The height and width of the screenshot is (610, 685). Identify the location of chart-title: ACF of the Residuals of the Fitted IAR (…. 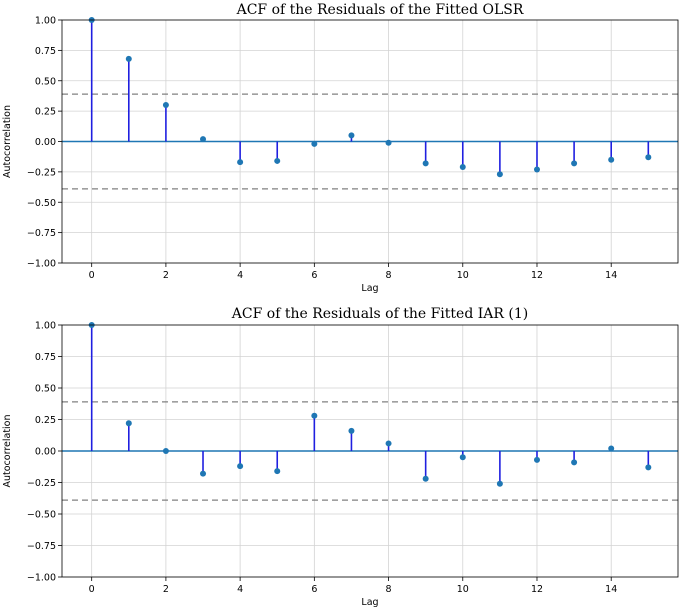
(379, 314).